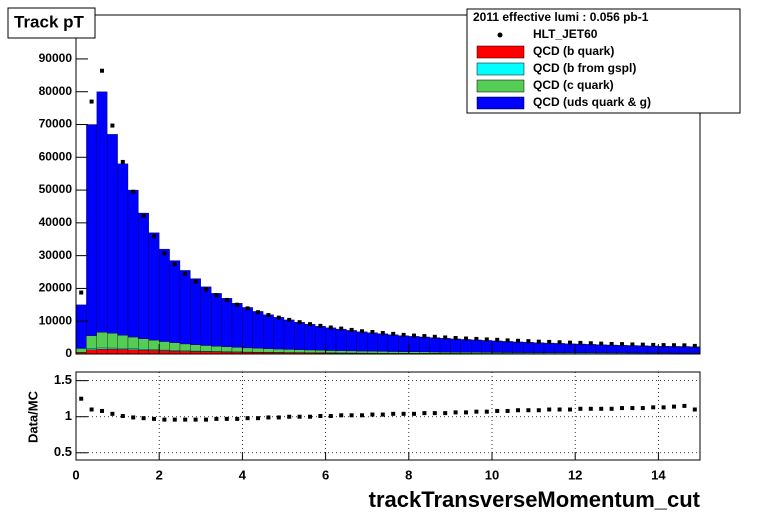  I want to click on x-tick-label: 2, so click(159, 474).